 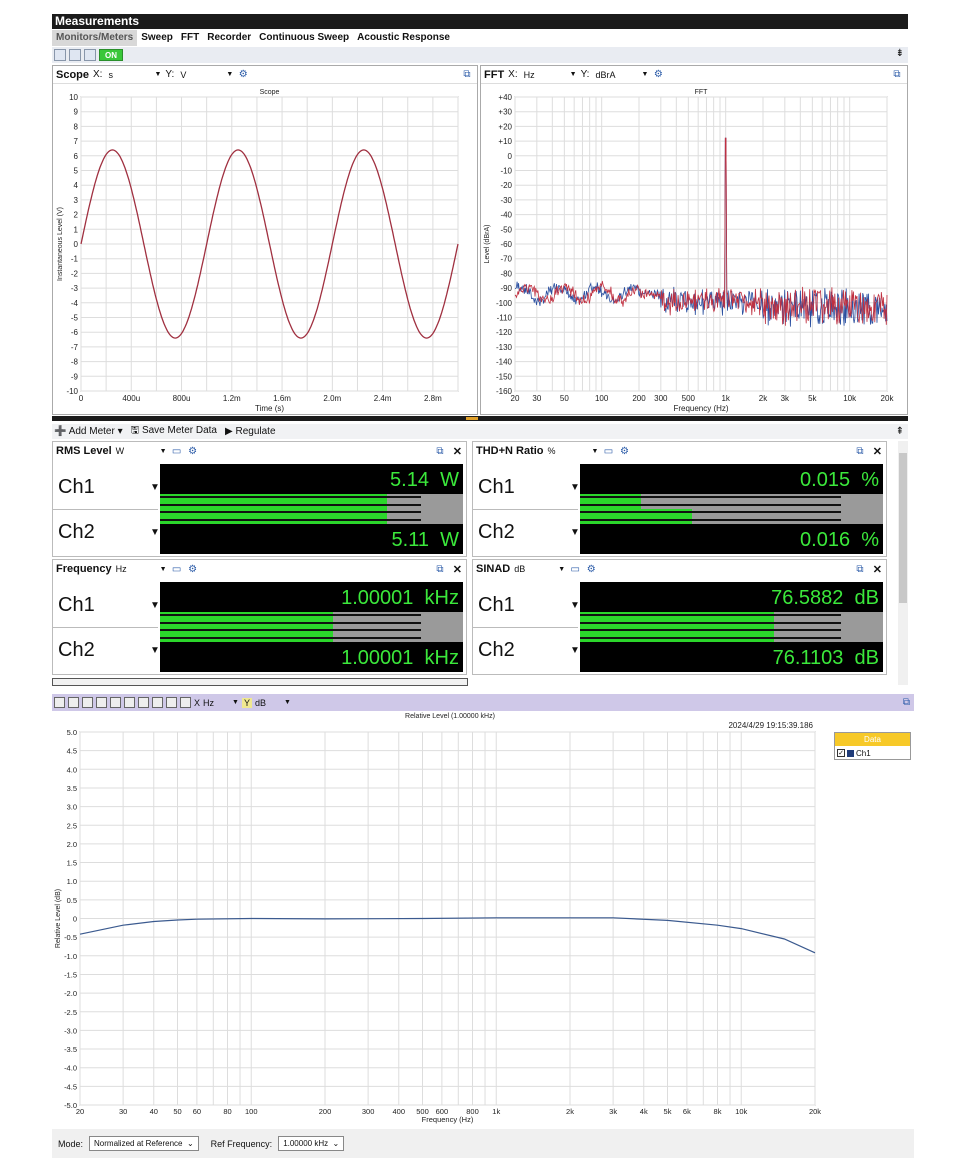 What do you see at coordinates (157, 702) in the screenshot?
I see `export-icon` at bounding box center [157, 702].